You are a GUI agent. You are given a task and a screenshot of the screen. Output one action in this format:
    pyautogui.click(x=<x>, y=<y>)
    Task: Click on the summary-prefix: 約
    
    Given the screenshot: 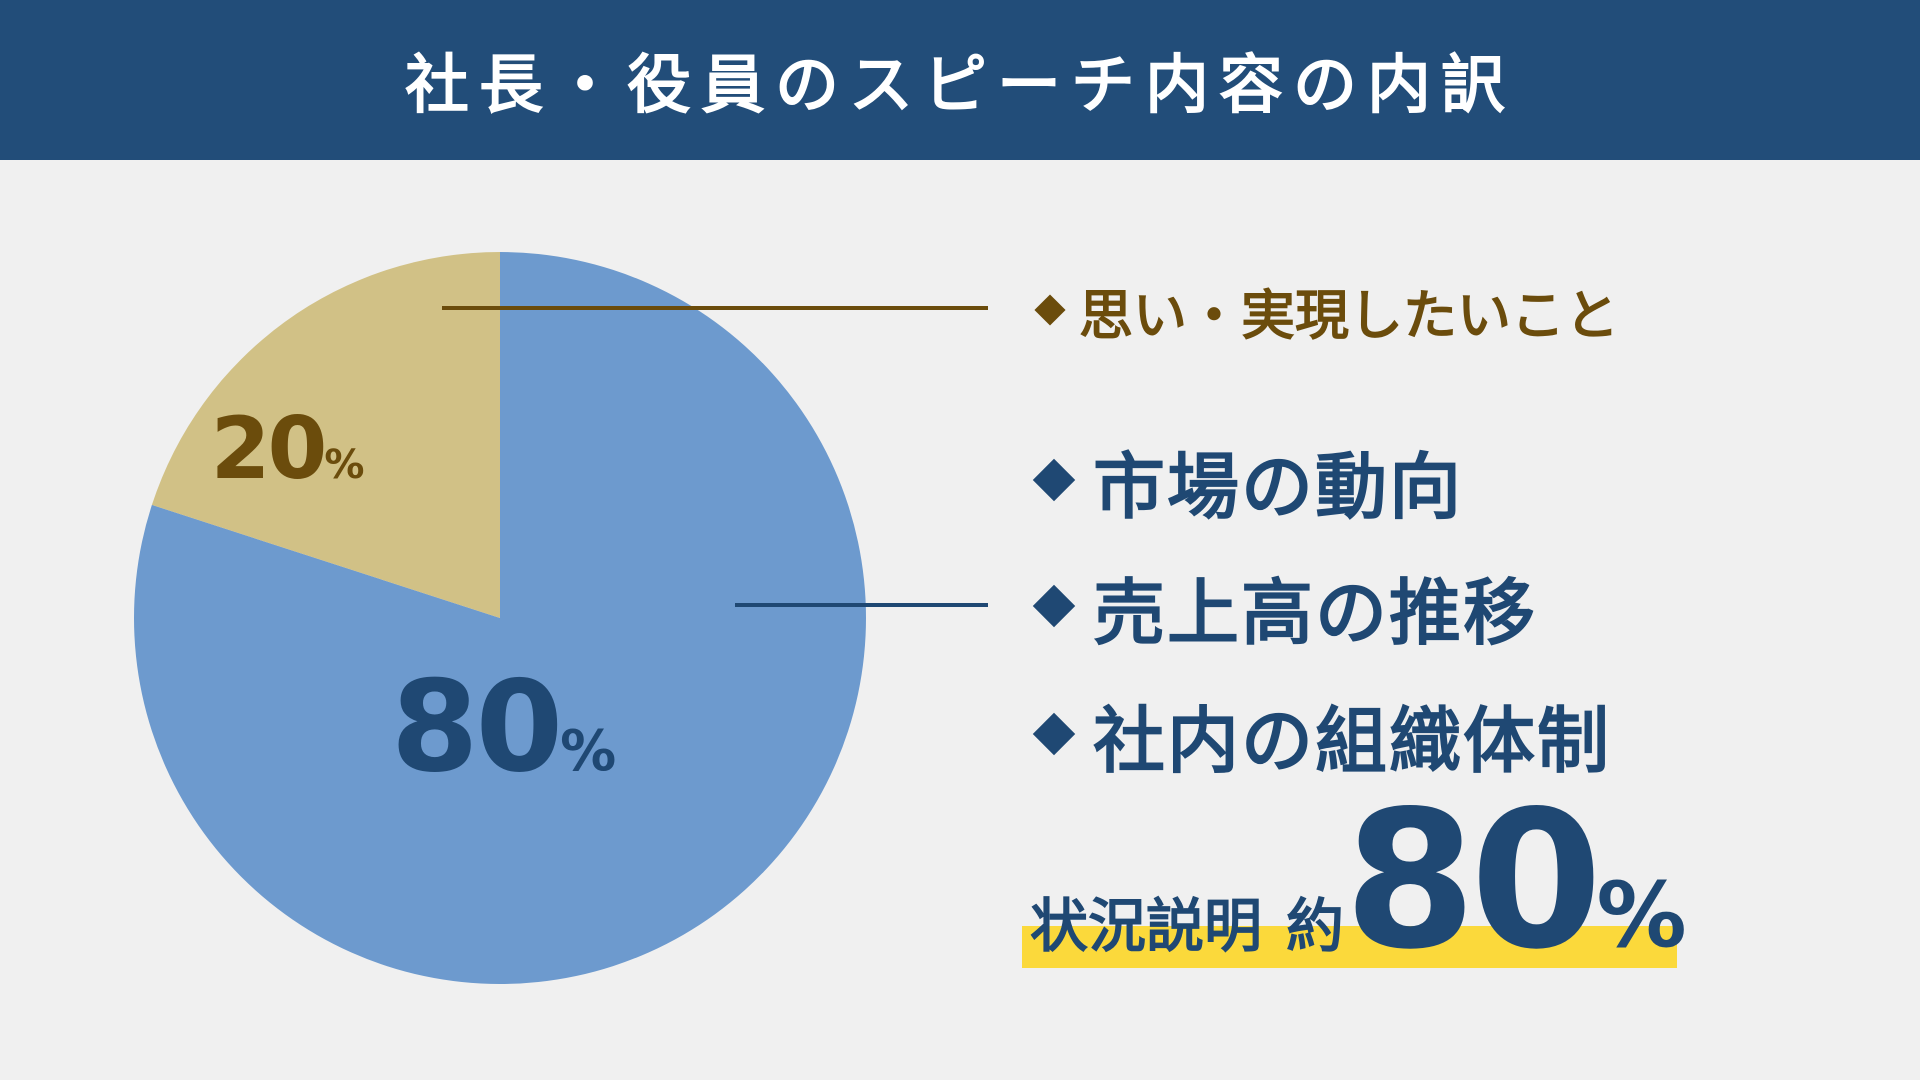 What is the action you would take?
    pyautogui.click(x=1315, y=926)
    